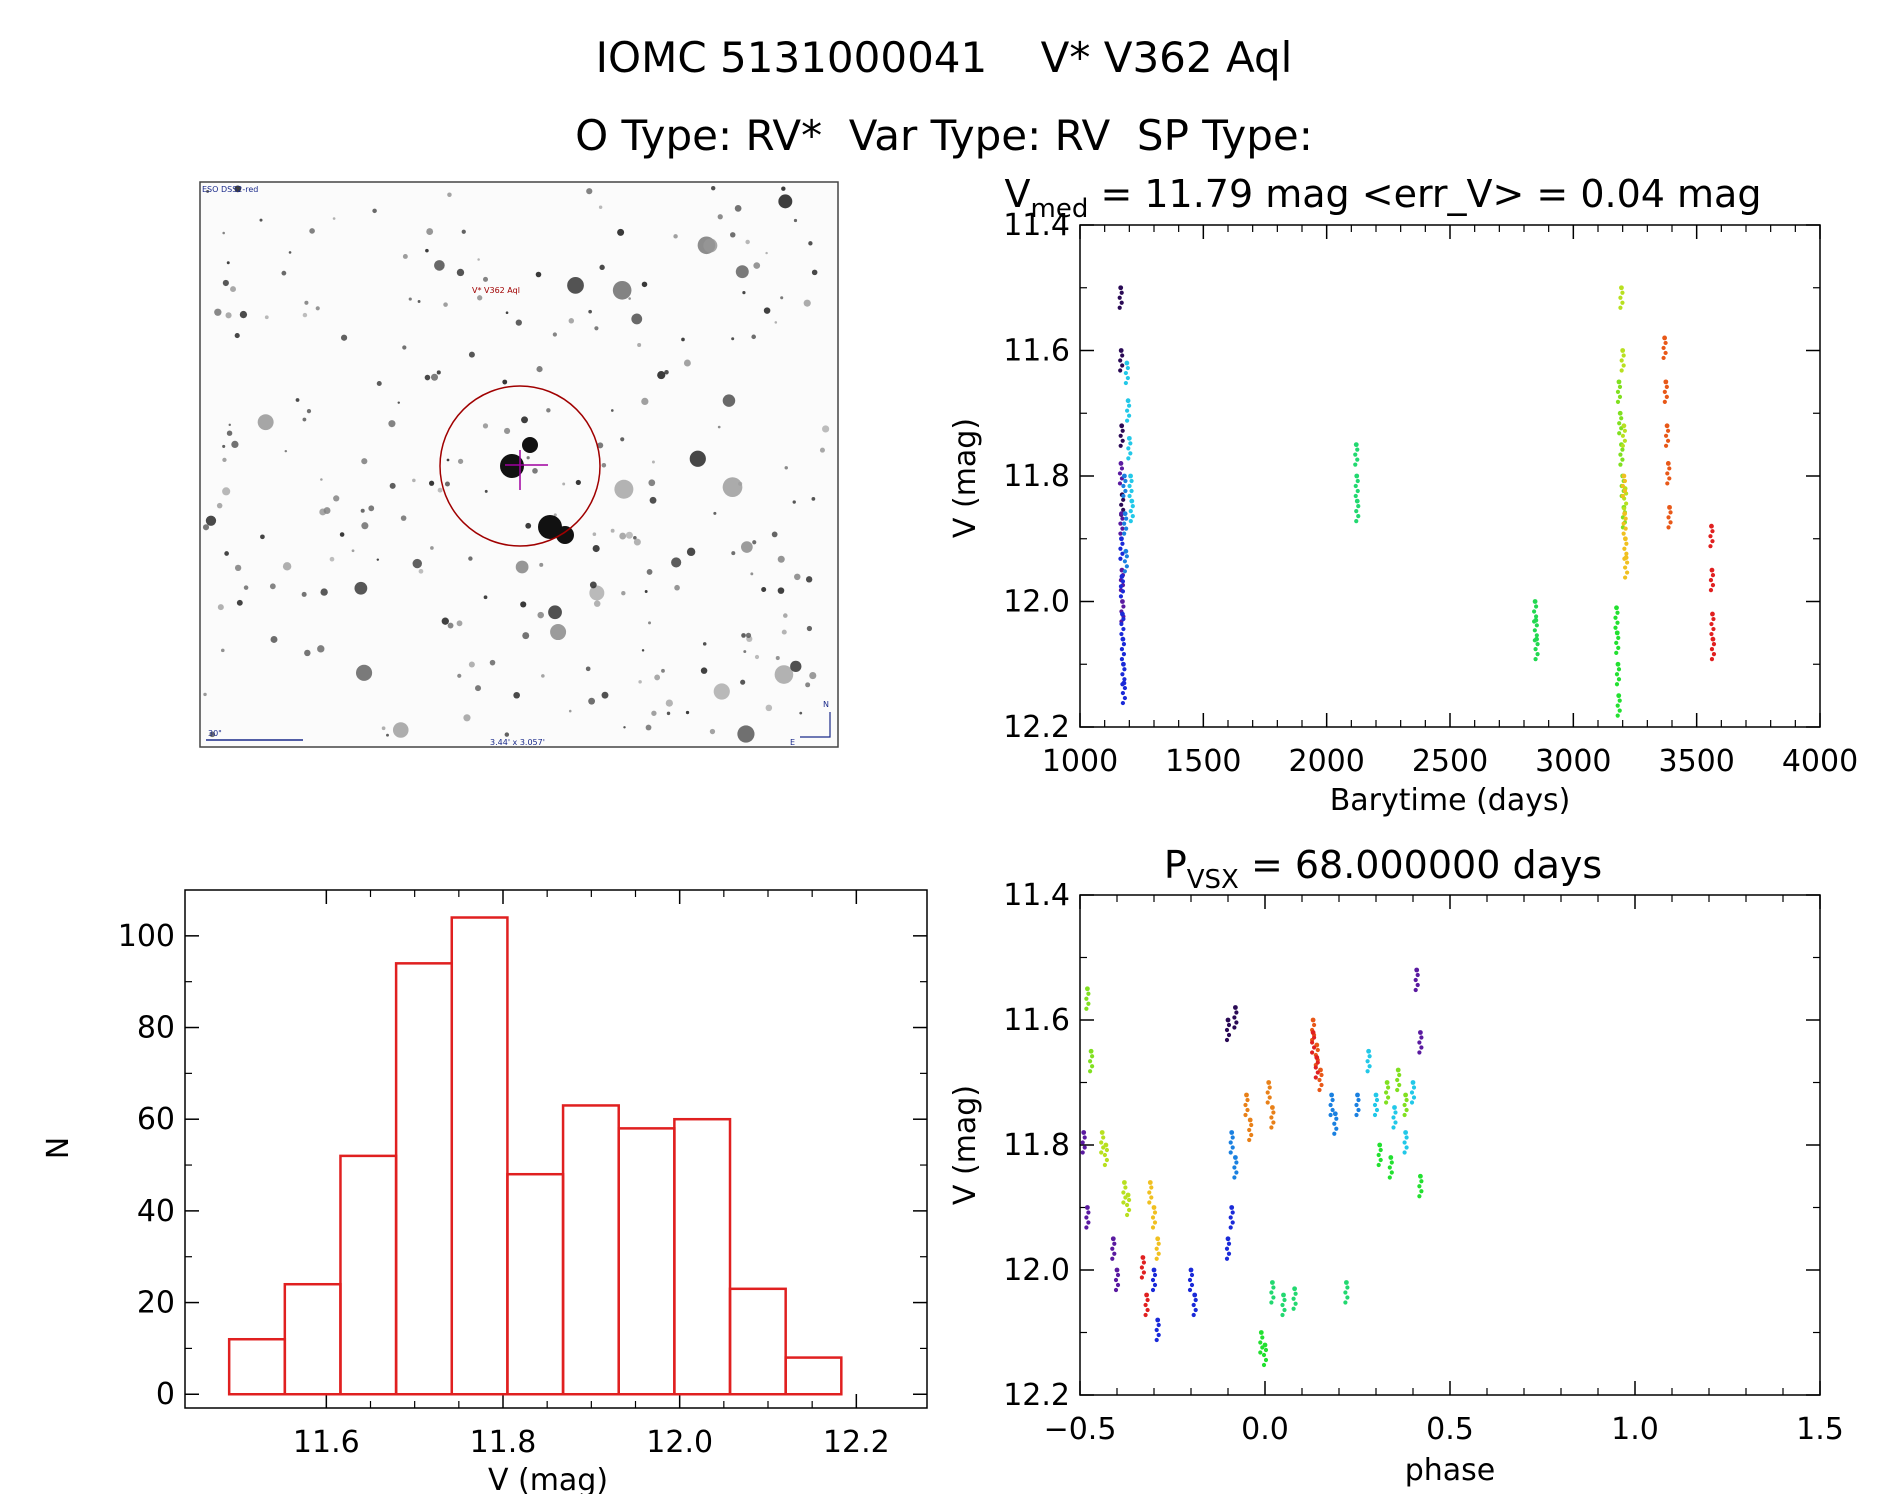 This screenshot has width=1889, height=1494. I want to click on finder-star-bright, so click(512, 466).